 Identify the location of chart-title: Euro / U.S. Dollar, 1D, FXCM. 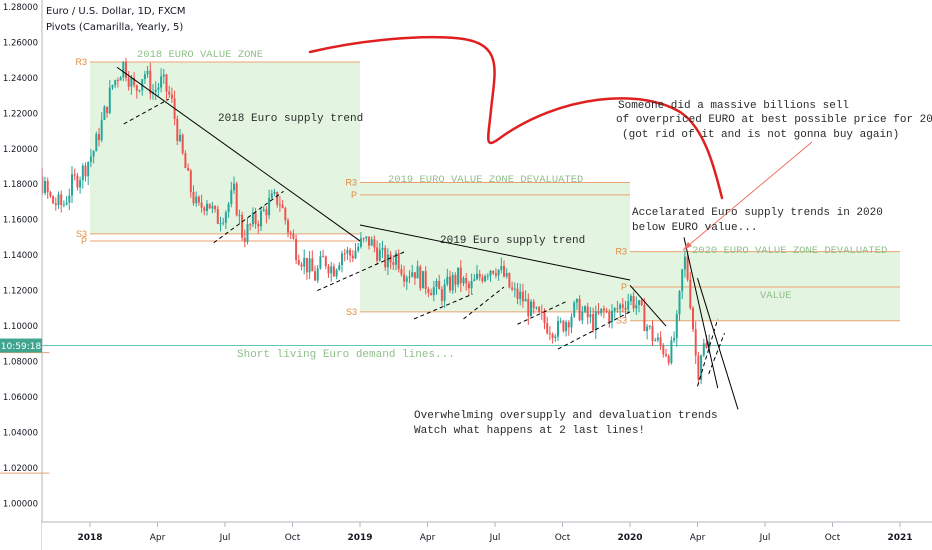
(116, 11).